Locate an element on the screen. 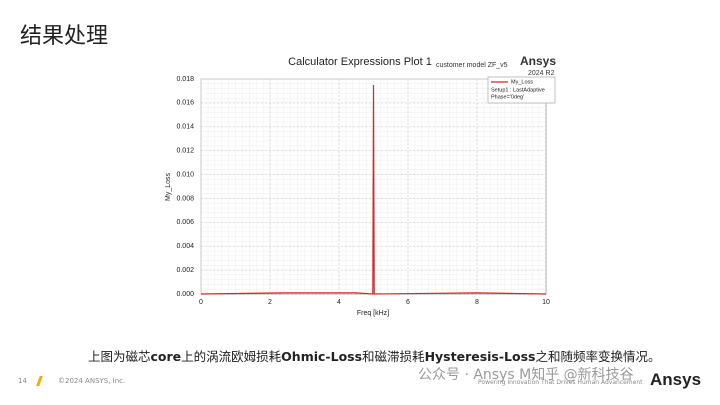  caption-text: 之和随频率变换情况。 is located at coordinates (598, 356).